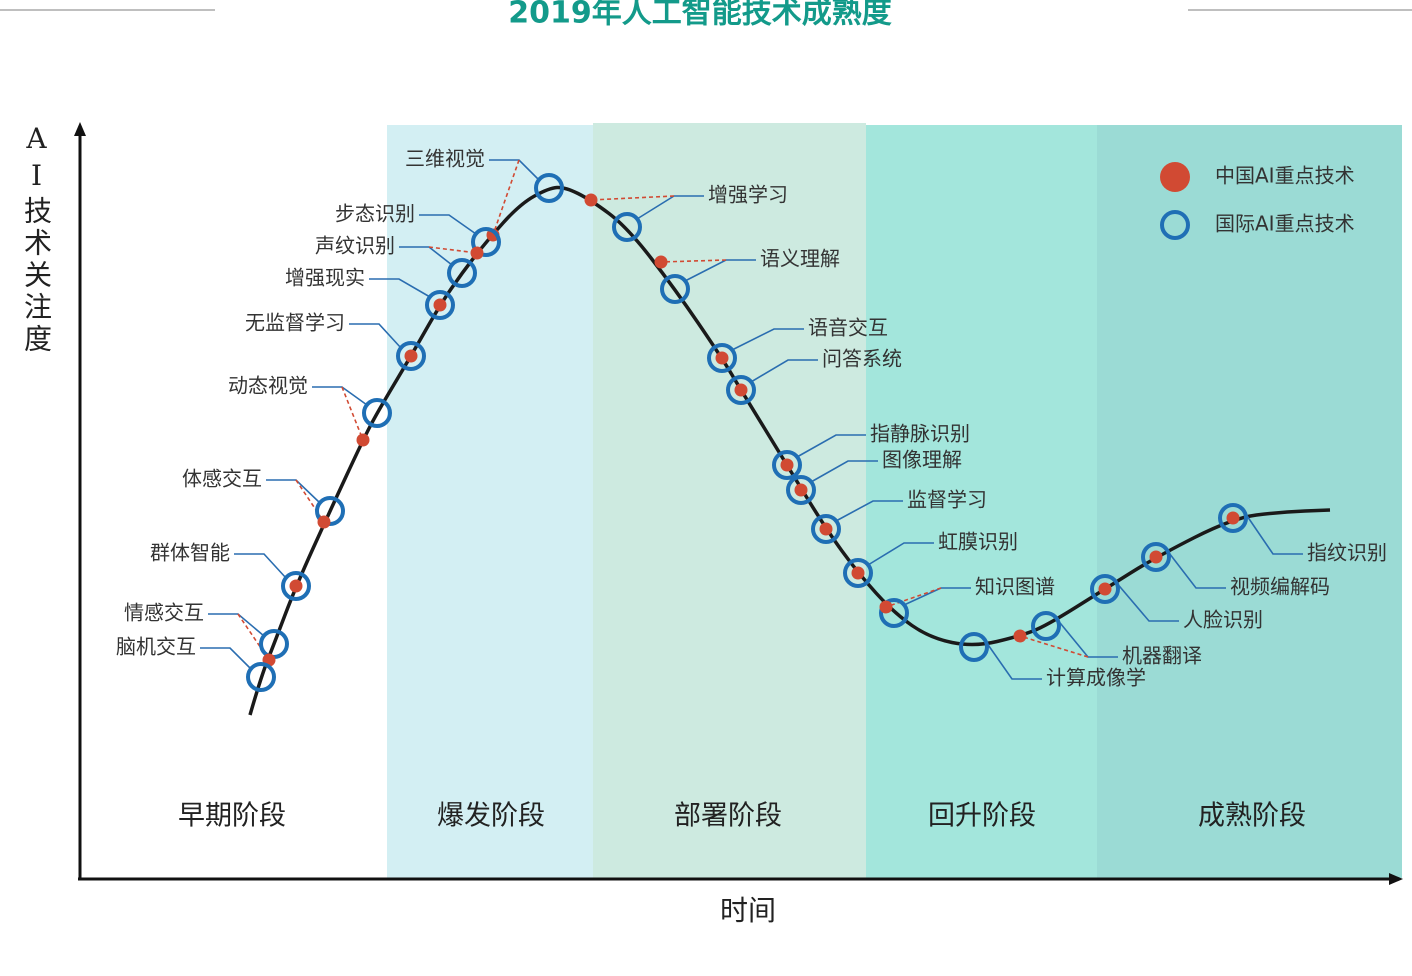 This screenshot has width=1412, height=976. I want to click on tech-label: 视频编解码, so click(1280, 587).